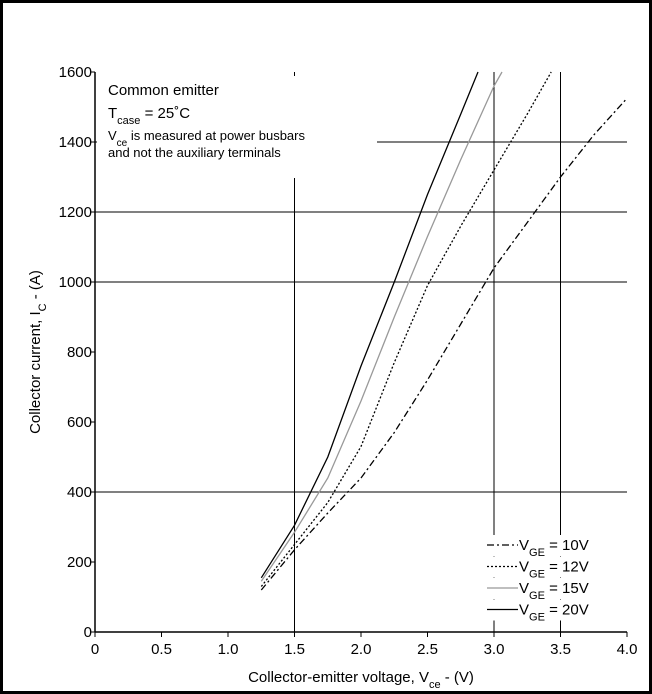 The height and width of the screenshot is (694, 652). Describe the element at coordinates (35, 286) in the screenshot. I see `y-axis-label-part: - (A)` at that location.